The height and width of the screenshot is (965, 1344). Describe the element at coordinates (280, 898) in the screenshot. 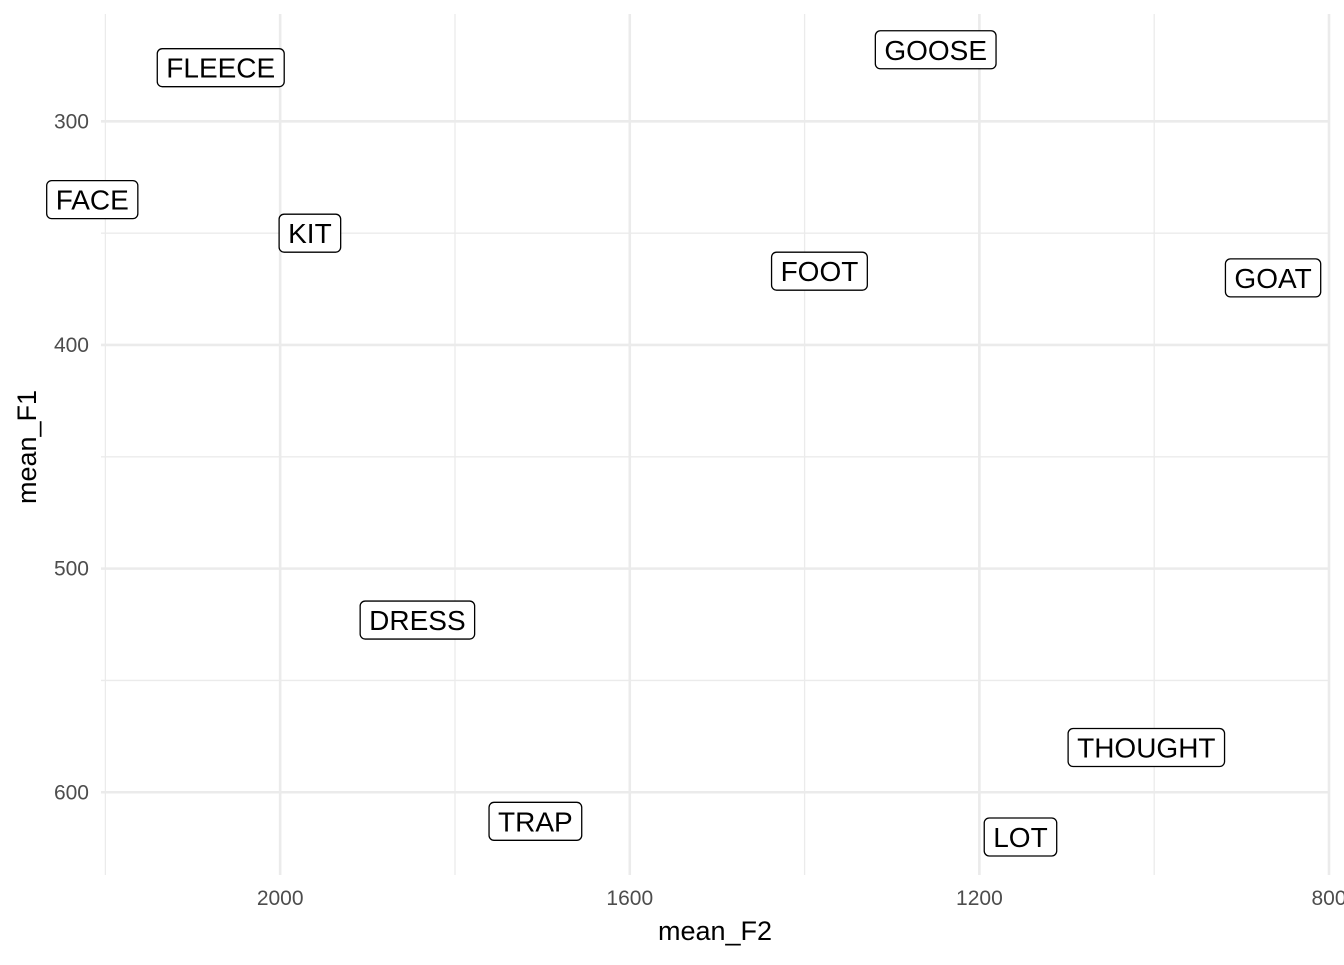

I see `x-tick-label: 2000` at that location.